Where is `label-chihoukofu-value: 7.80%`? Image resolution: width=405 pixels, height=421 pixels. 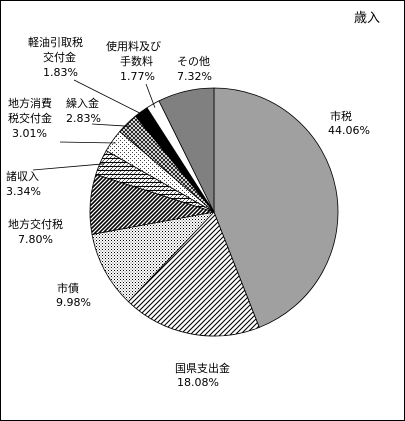
label-chihoukofu-value: 7.80% is located at coordinates (35, 239).